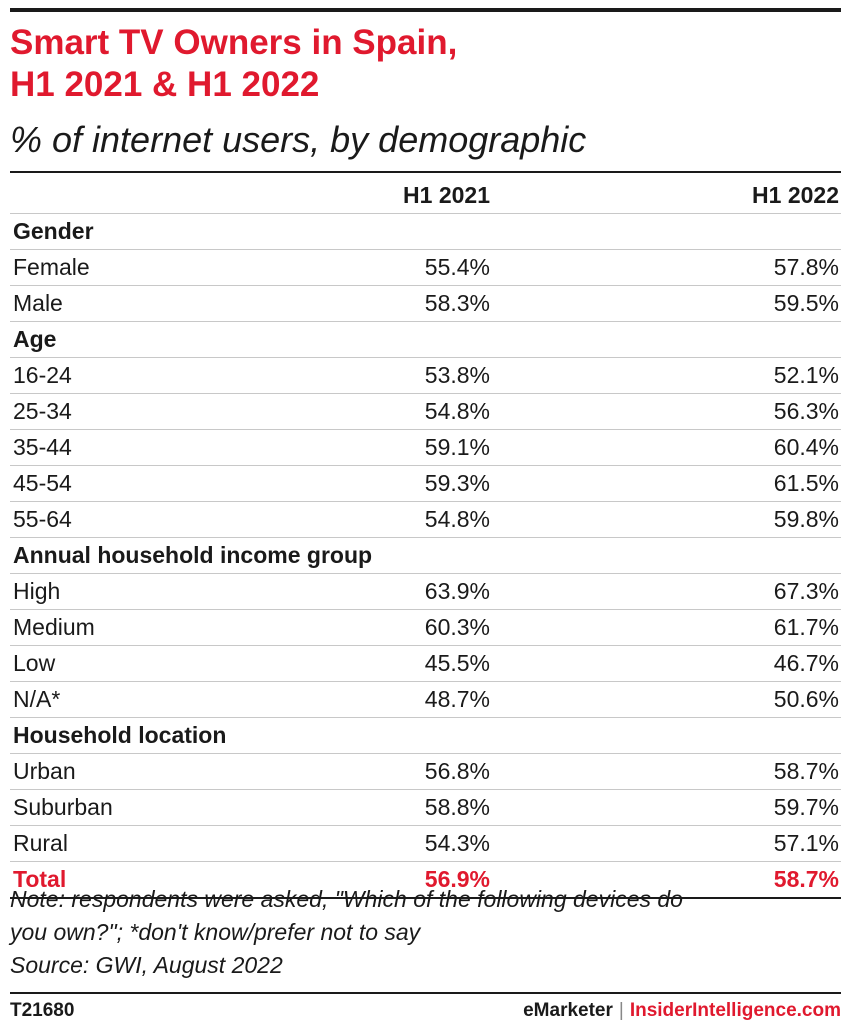 The height and width of the screenshot is (1024, 851). What do you see at coordinates (457, 447) in the screenshot?
I see `cell-h1-2021: 59.1%` at bounding box center [457, 447].